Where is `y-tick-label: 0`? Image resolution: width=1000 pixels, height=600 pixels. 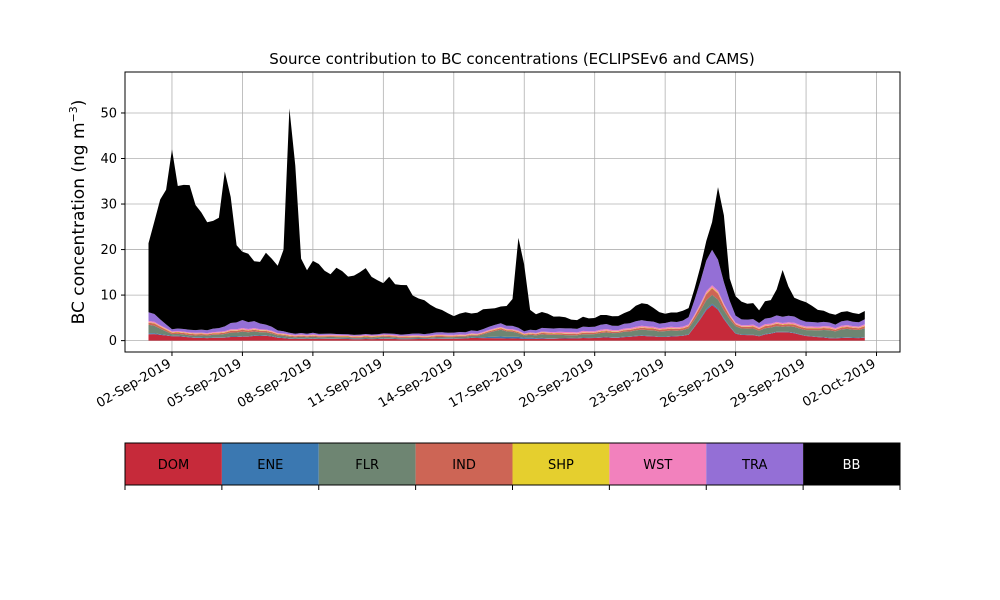
y-tick-label: 0 is located at coordinates (113, 341).